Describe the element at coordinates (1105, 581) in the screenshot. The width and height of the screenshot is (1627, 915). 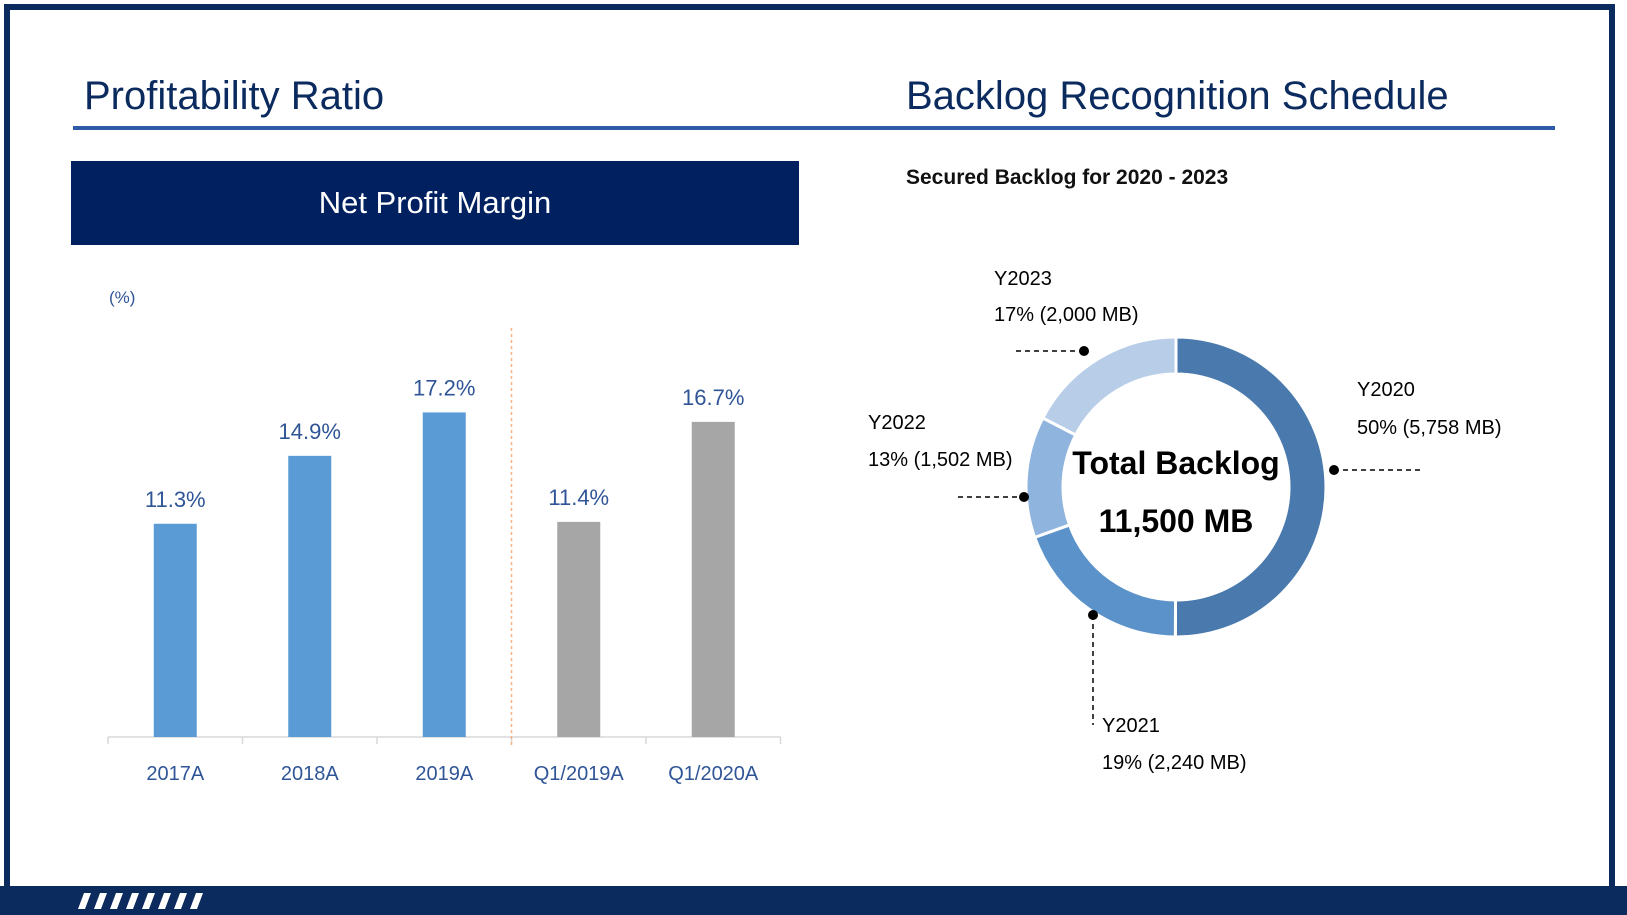
I see `donut-slice-Y2021` at that location.